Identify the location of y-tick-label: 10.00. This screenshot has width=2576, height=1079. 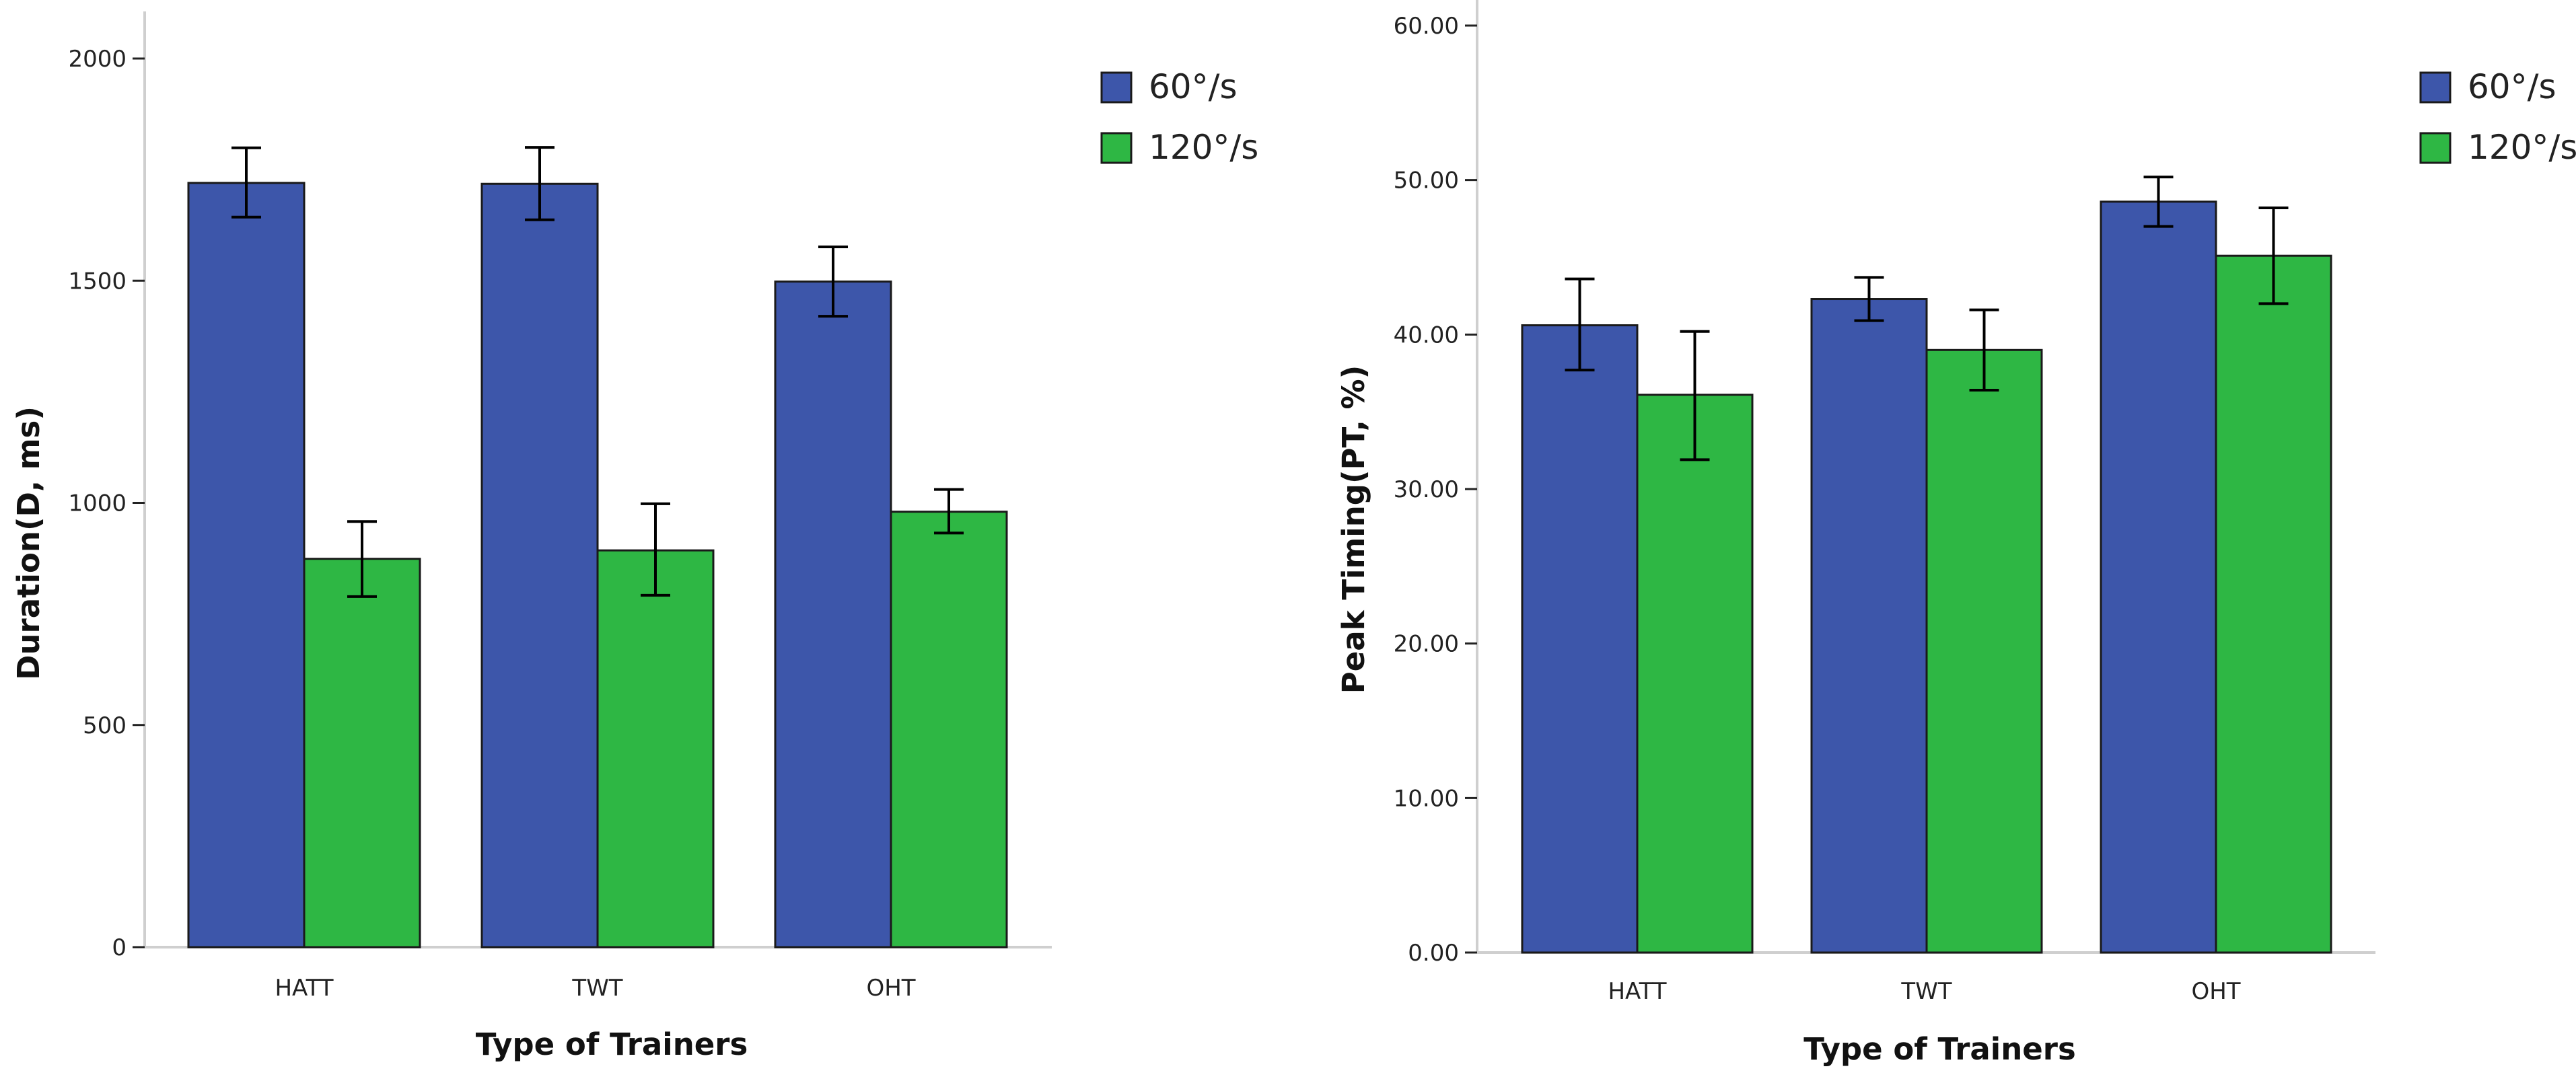
(1427, 799).